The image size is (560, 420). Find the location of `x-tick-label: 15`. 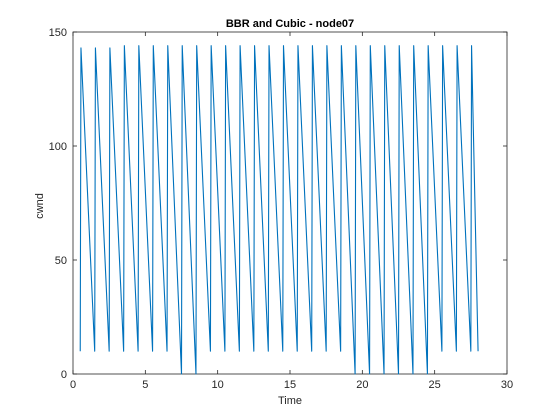

x-tick-label: 15 is located at coordinates (290, 385).